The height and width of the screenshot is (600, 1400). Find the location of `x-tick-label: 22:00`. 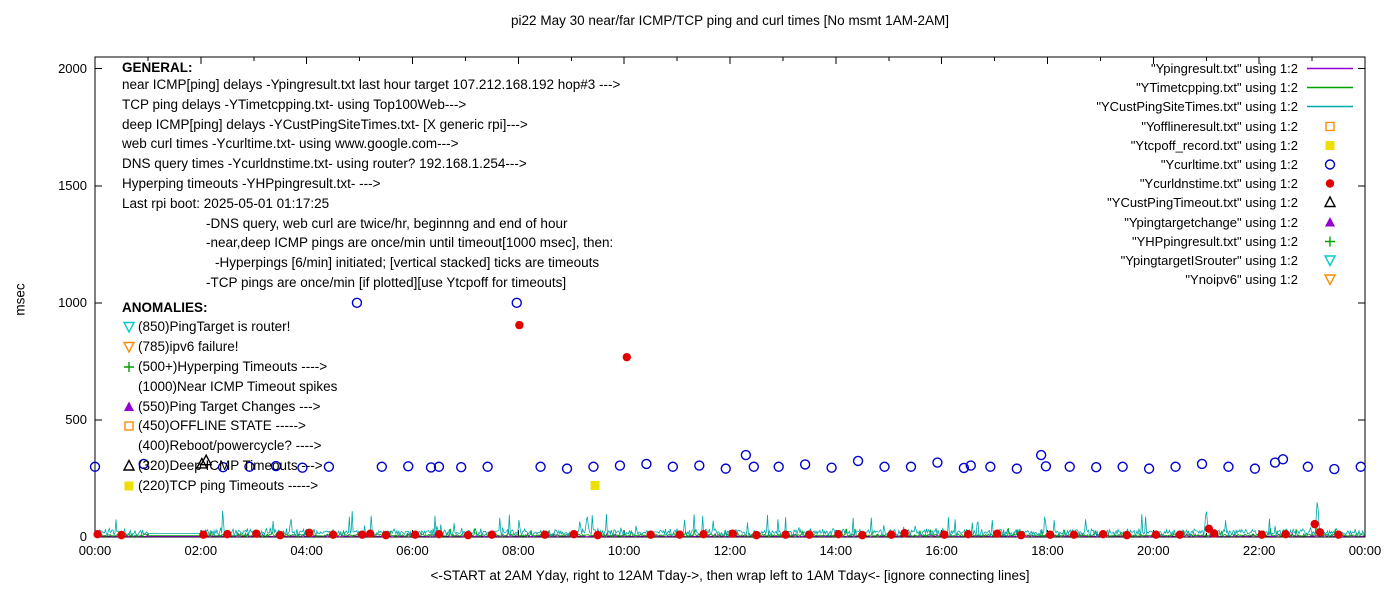

x-tick-label: 22:00 is located at coordinates (1259, 550).